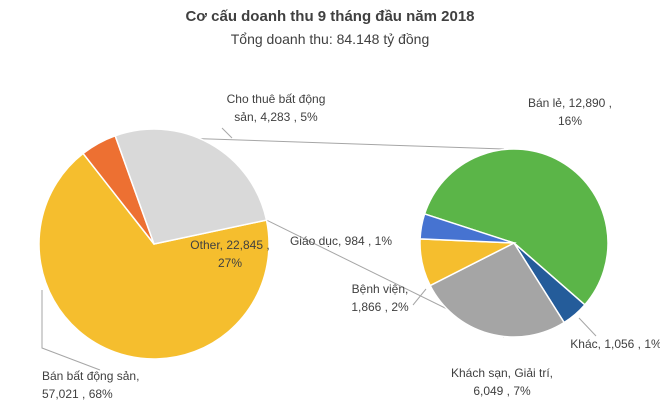 The width and height of the screenshot is (660, 416). Describe the element at coordinates (330, 16) in the screenshot. I see `chart-title: Cơ cấu doanh thu 9 tháng đầu năm 2018` at that location.